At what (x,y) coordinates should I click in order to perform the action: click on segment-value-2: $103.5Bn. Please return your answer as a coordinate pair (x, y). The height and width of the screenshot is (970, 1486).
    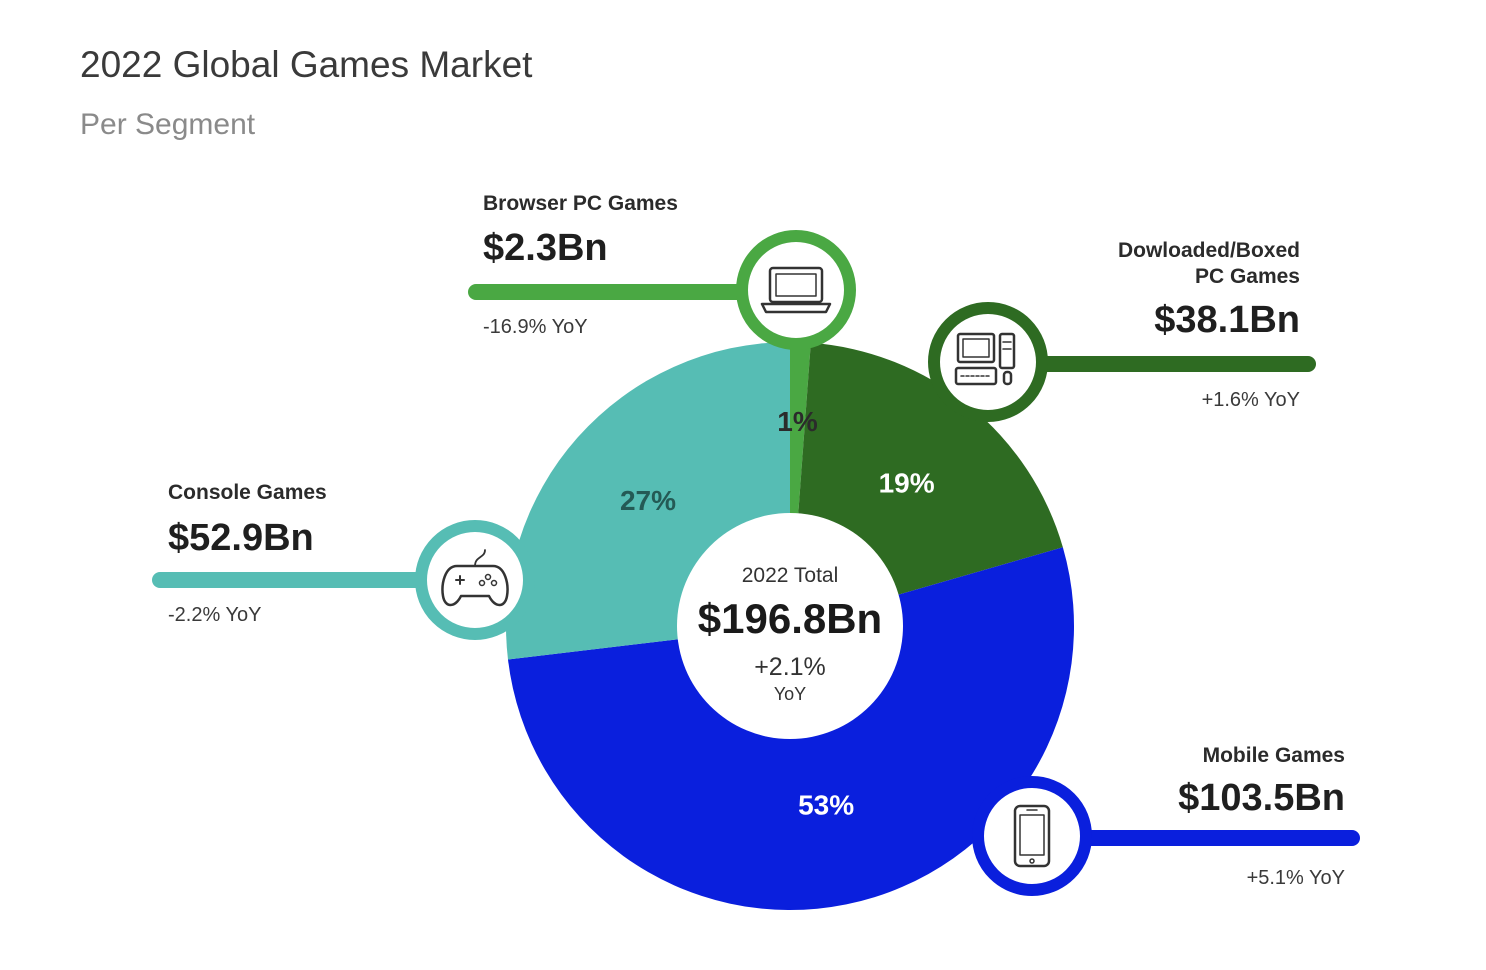
    Looking at the image, I should click on (1261, 798).